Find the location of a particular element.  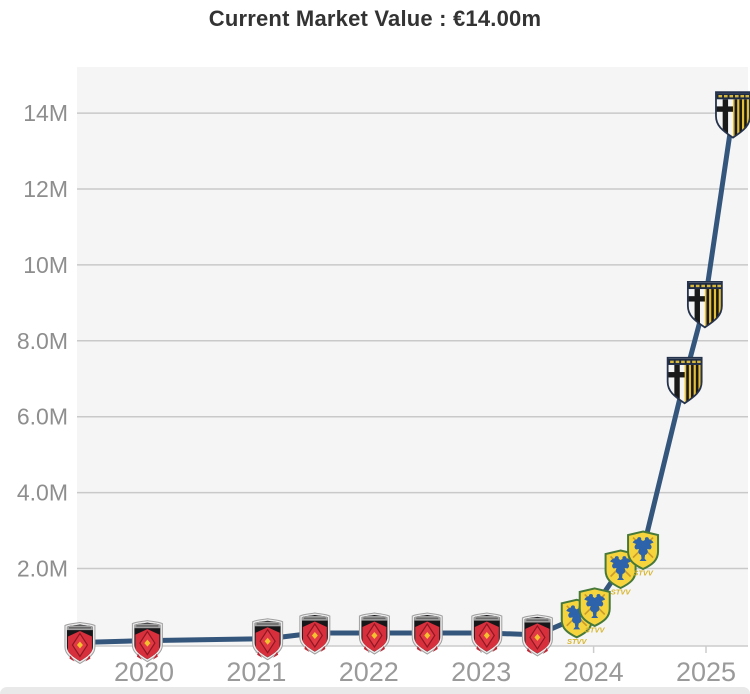

y-axis-label-2.0M: 2.0M is located at coordinates (42, 569).